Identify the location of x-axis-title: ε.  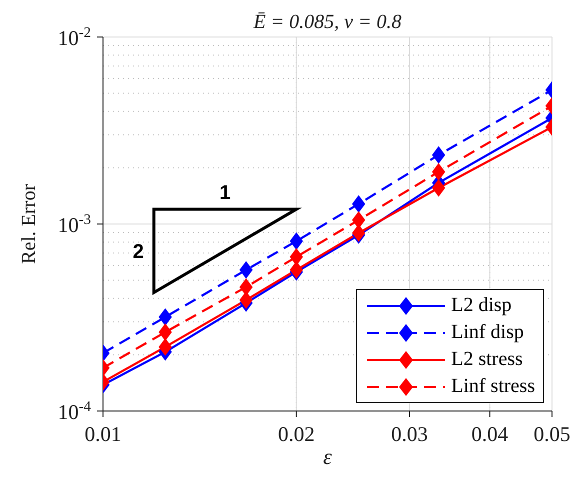
(327, 456).